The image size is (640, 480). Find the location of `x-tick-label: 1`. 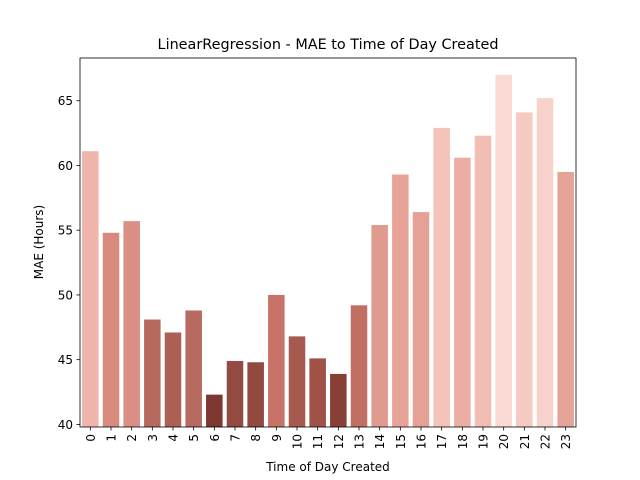

x-tick-label: 1 is located at coordinates (112, 438).